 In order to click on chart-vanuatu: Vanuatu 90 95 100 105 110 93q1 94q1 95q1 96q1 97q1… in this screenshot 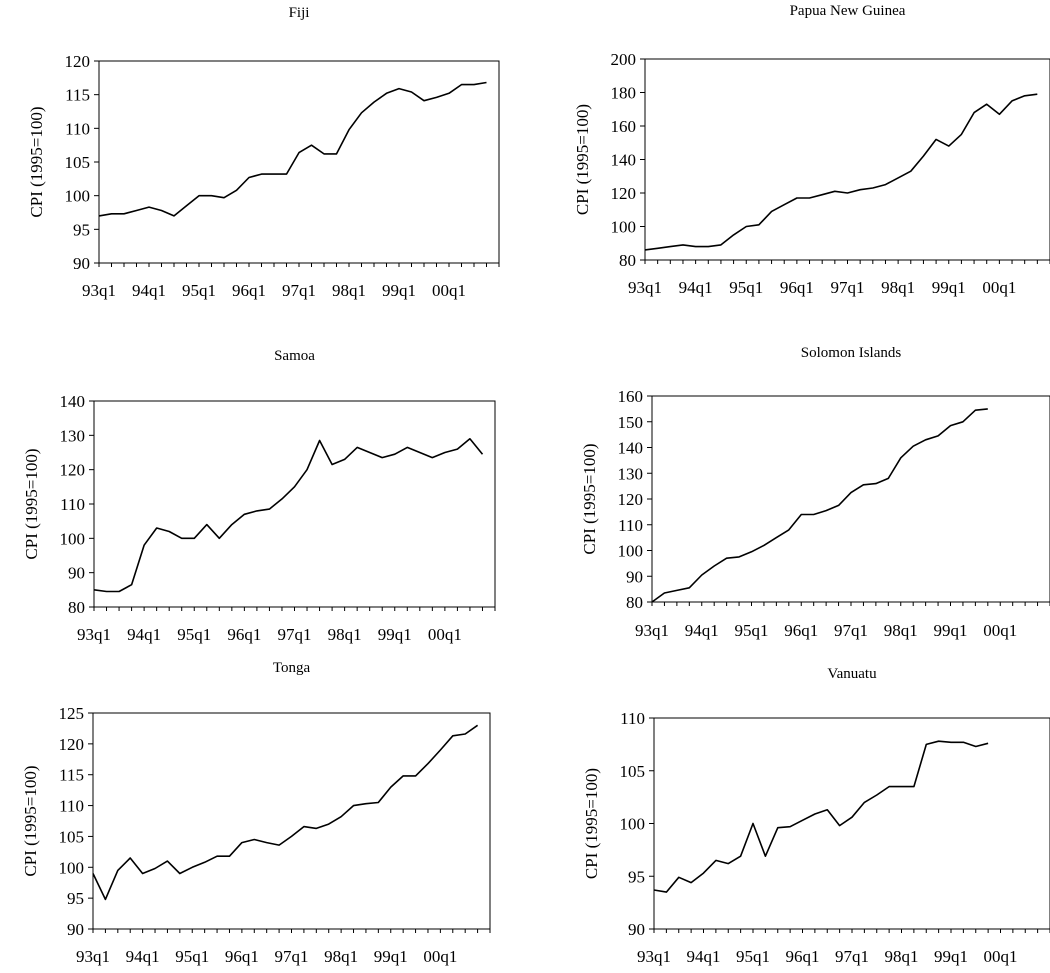, I will do `click(816, 816)`.